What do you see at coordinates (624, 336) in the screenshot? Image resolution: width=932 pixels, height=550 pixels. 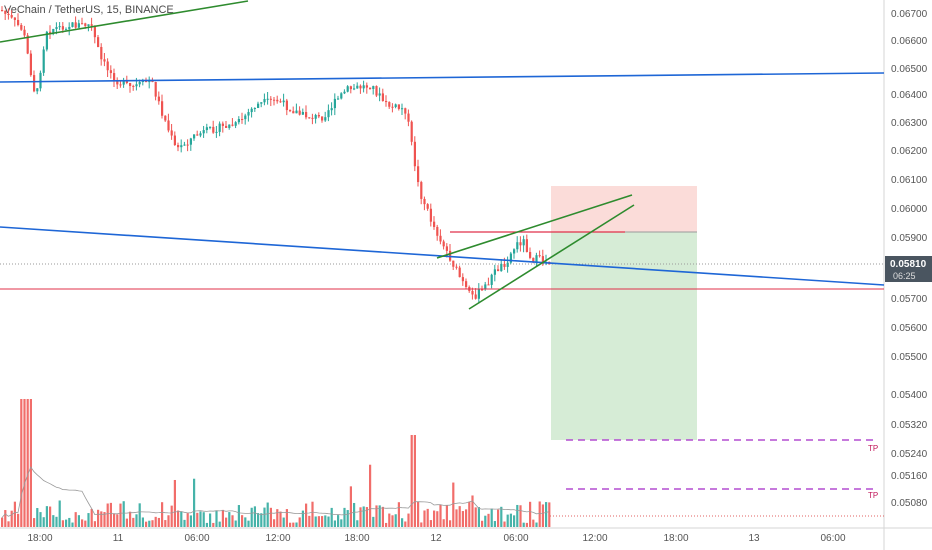 I see `take-profit-zone` at bounding box center [624, 336].